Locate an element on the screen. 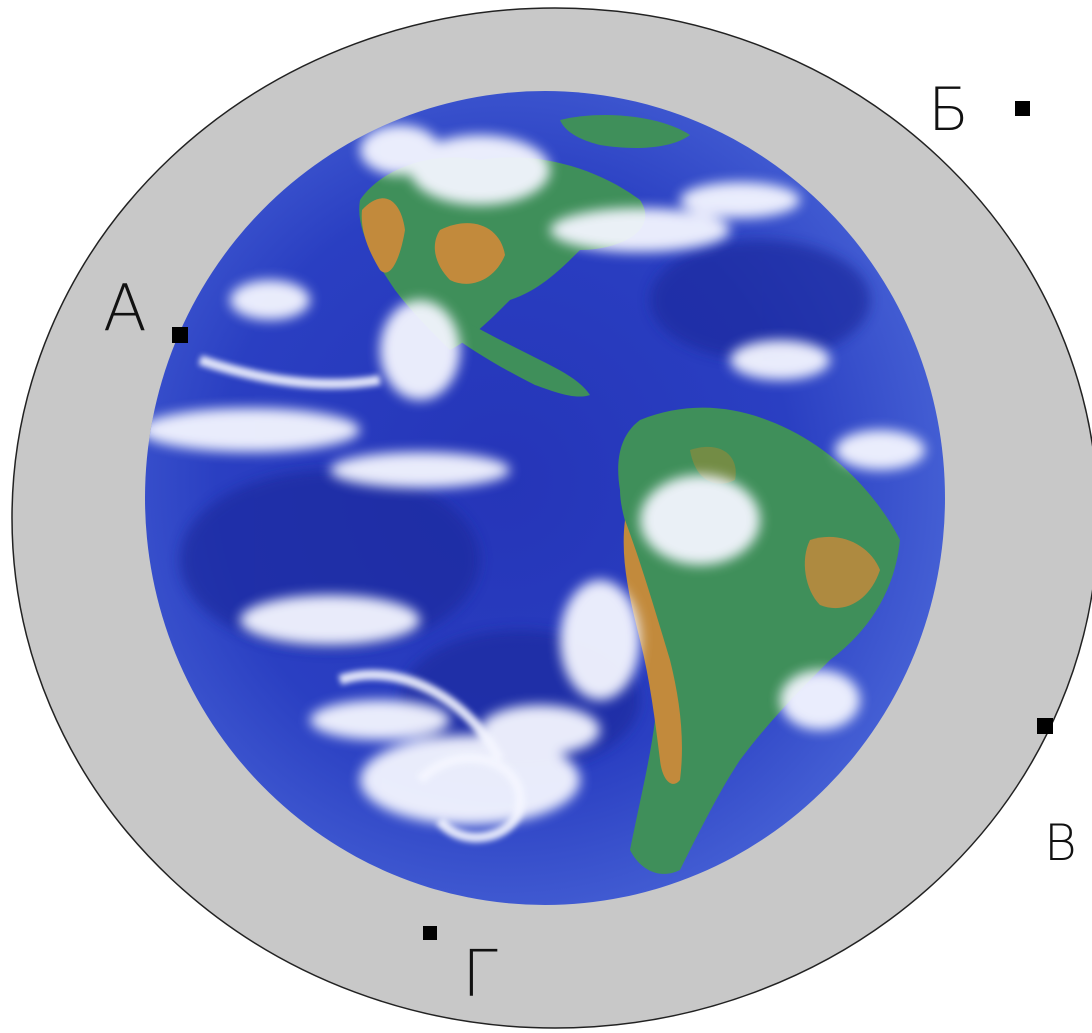 The height and width of the screenshot is (1033, 1092). label-point-g: Г is located at coordinates (480, 975).